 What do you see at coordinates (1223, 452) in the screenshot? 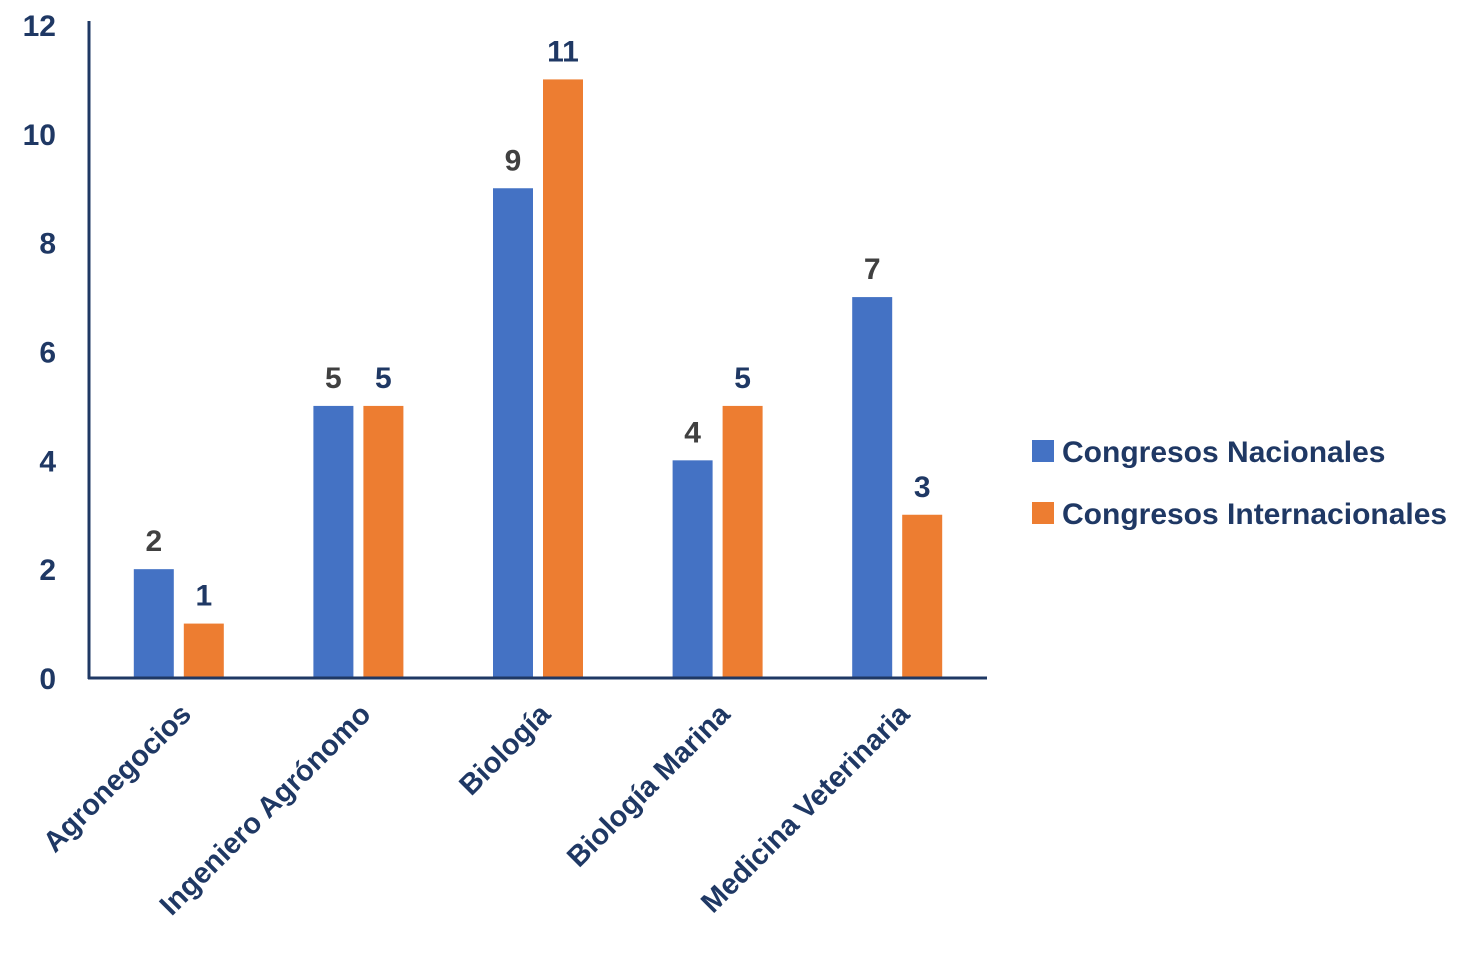
I see `legend-label-congresos-nacionales: Congresos Nacionales` at bounding box center [1223, 452].